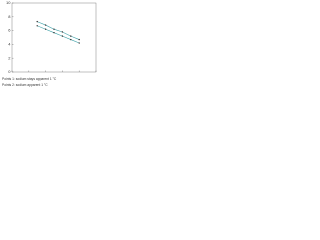 Image resolution: width=320 pixels, height=240 pixels. Describe the element at coordinates (25, 85) in the screenshot. I see `legend-label: Points 2: sodium apparent 1 °C` at that location.